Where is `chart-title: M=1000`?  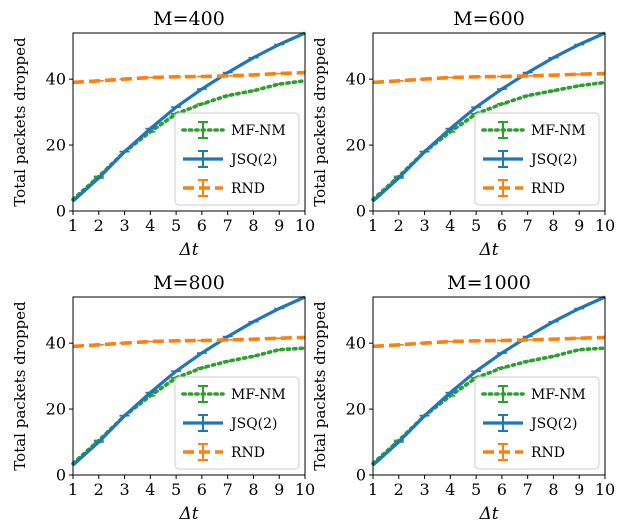
chart-title: M=1000 is located at coordinates (489, 283).